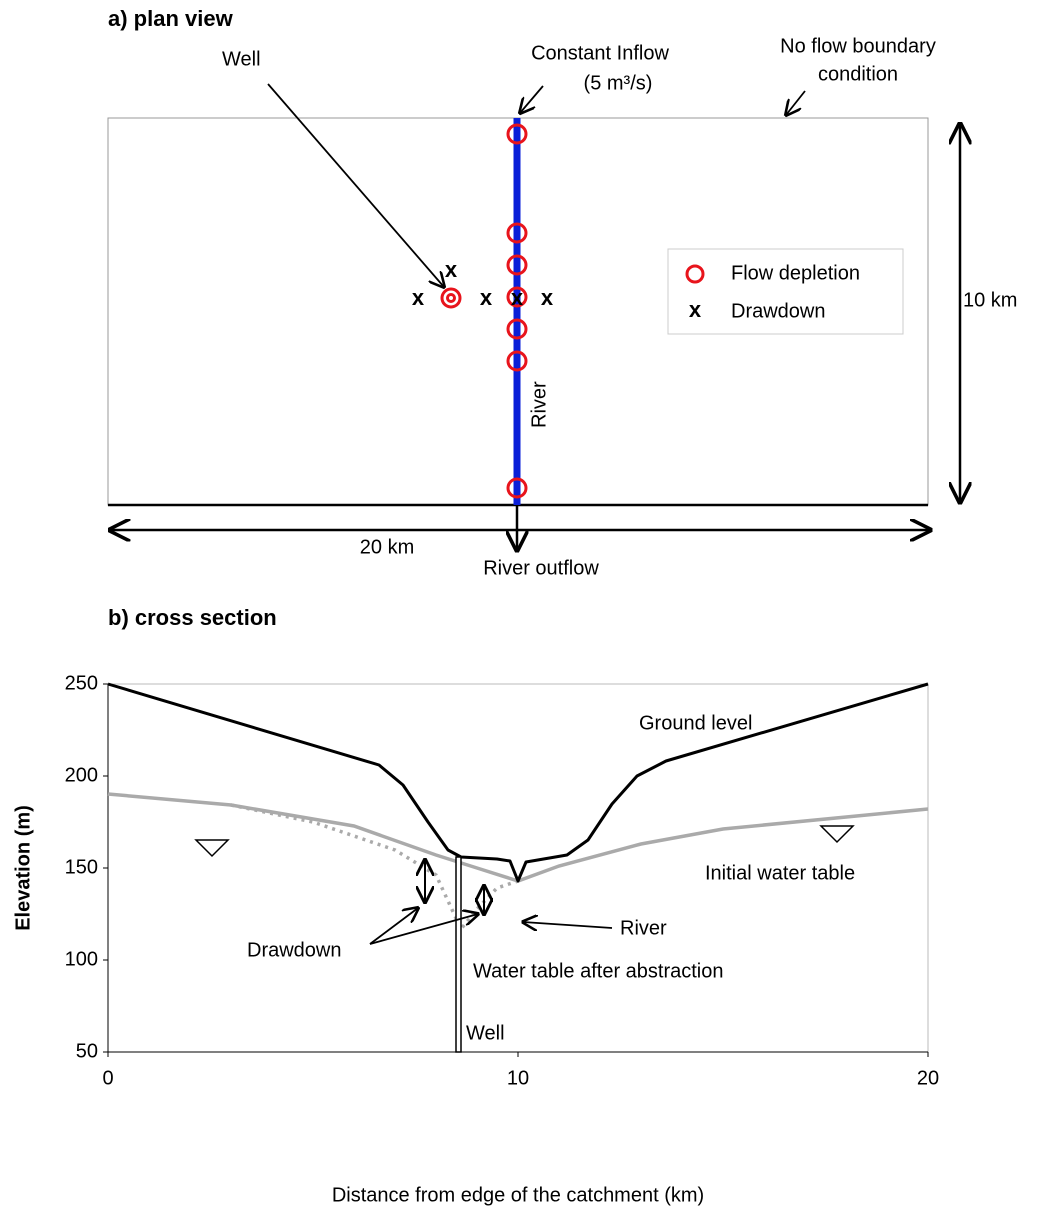 This screenshot has height=1223, width=1037. What do you see at coordinates (928, 1078) in the screenshot?
I see `x-tick-label: 20` at bounding box center [928, 1078].